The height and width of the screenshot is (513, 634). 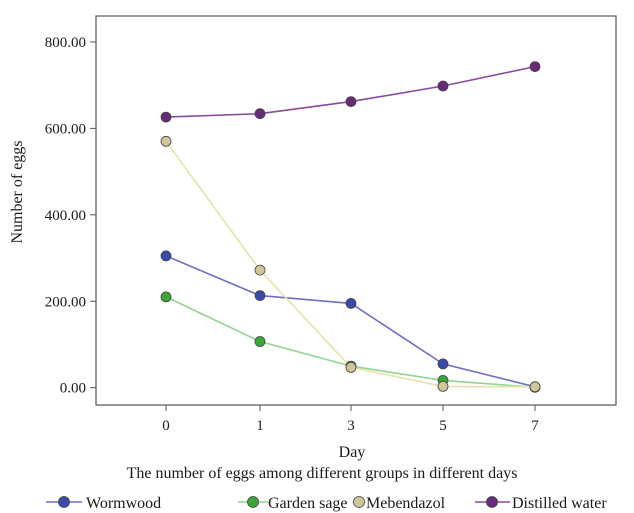 I want to click on y-tick-label: 400.00, so click(x=65, y=216).